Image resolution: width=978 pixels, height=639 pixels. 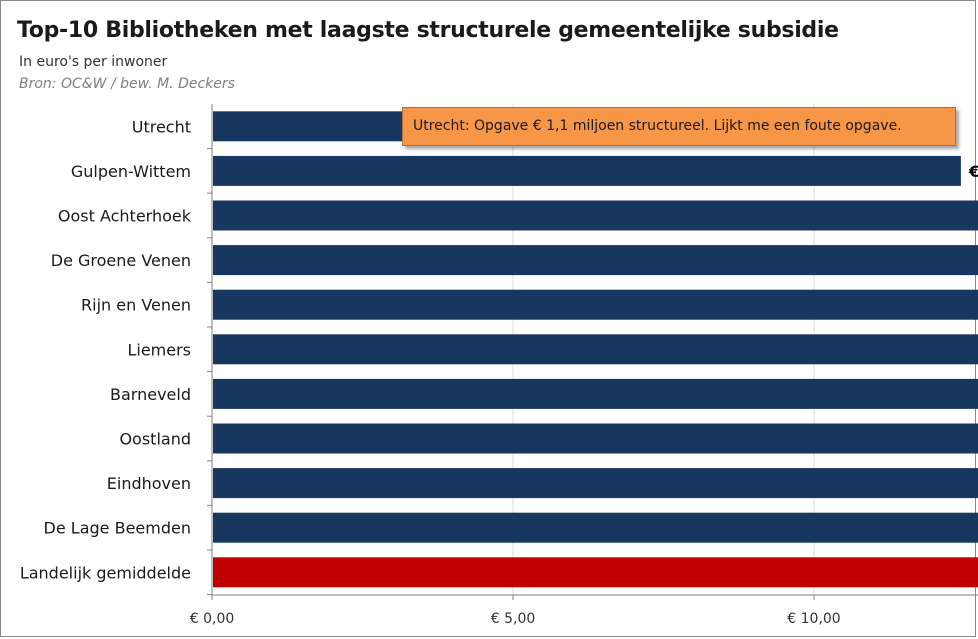 What do you see at coordinates (127, 84) in the screenshot?
I see `chart-source: Bron: OC&W / bew. M. Deckers` at bounding box center [127, 84].